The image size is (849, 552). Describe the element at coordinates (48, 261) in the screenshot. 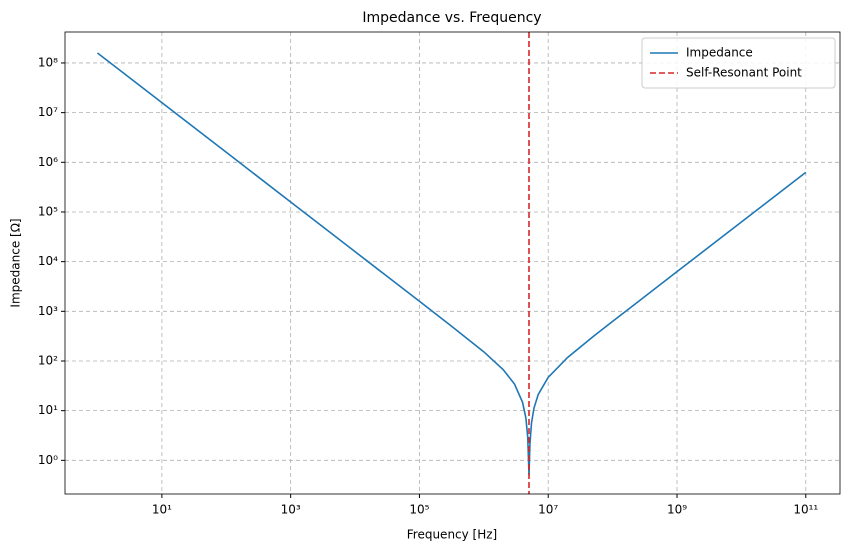

I see `y-tick-label: 10⁴` at that location.